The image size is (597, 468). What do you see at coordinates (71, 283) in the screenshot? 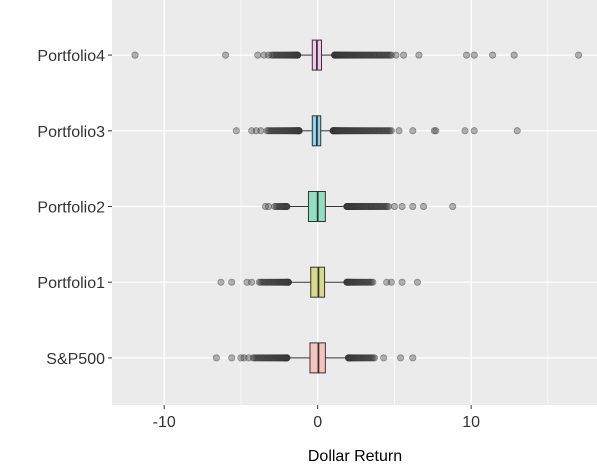
I see `y-tick-label: Portfolio1` at bounding box center [71, 283].